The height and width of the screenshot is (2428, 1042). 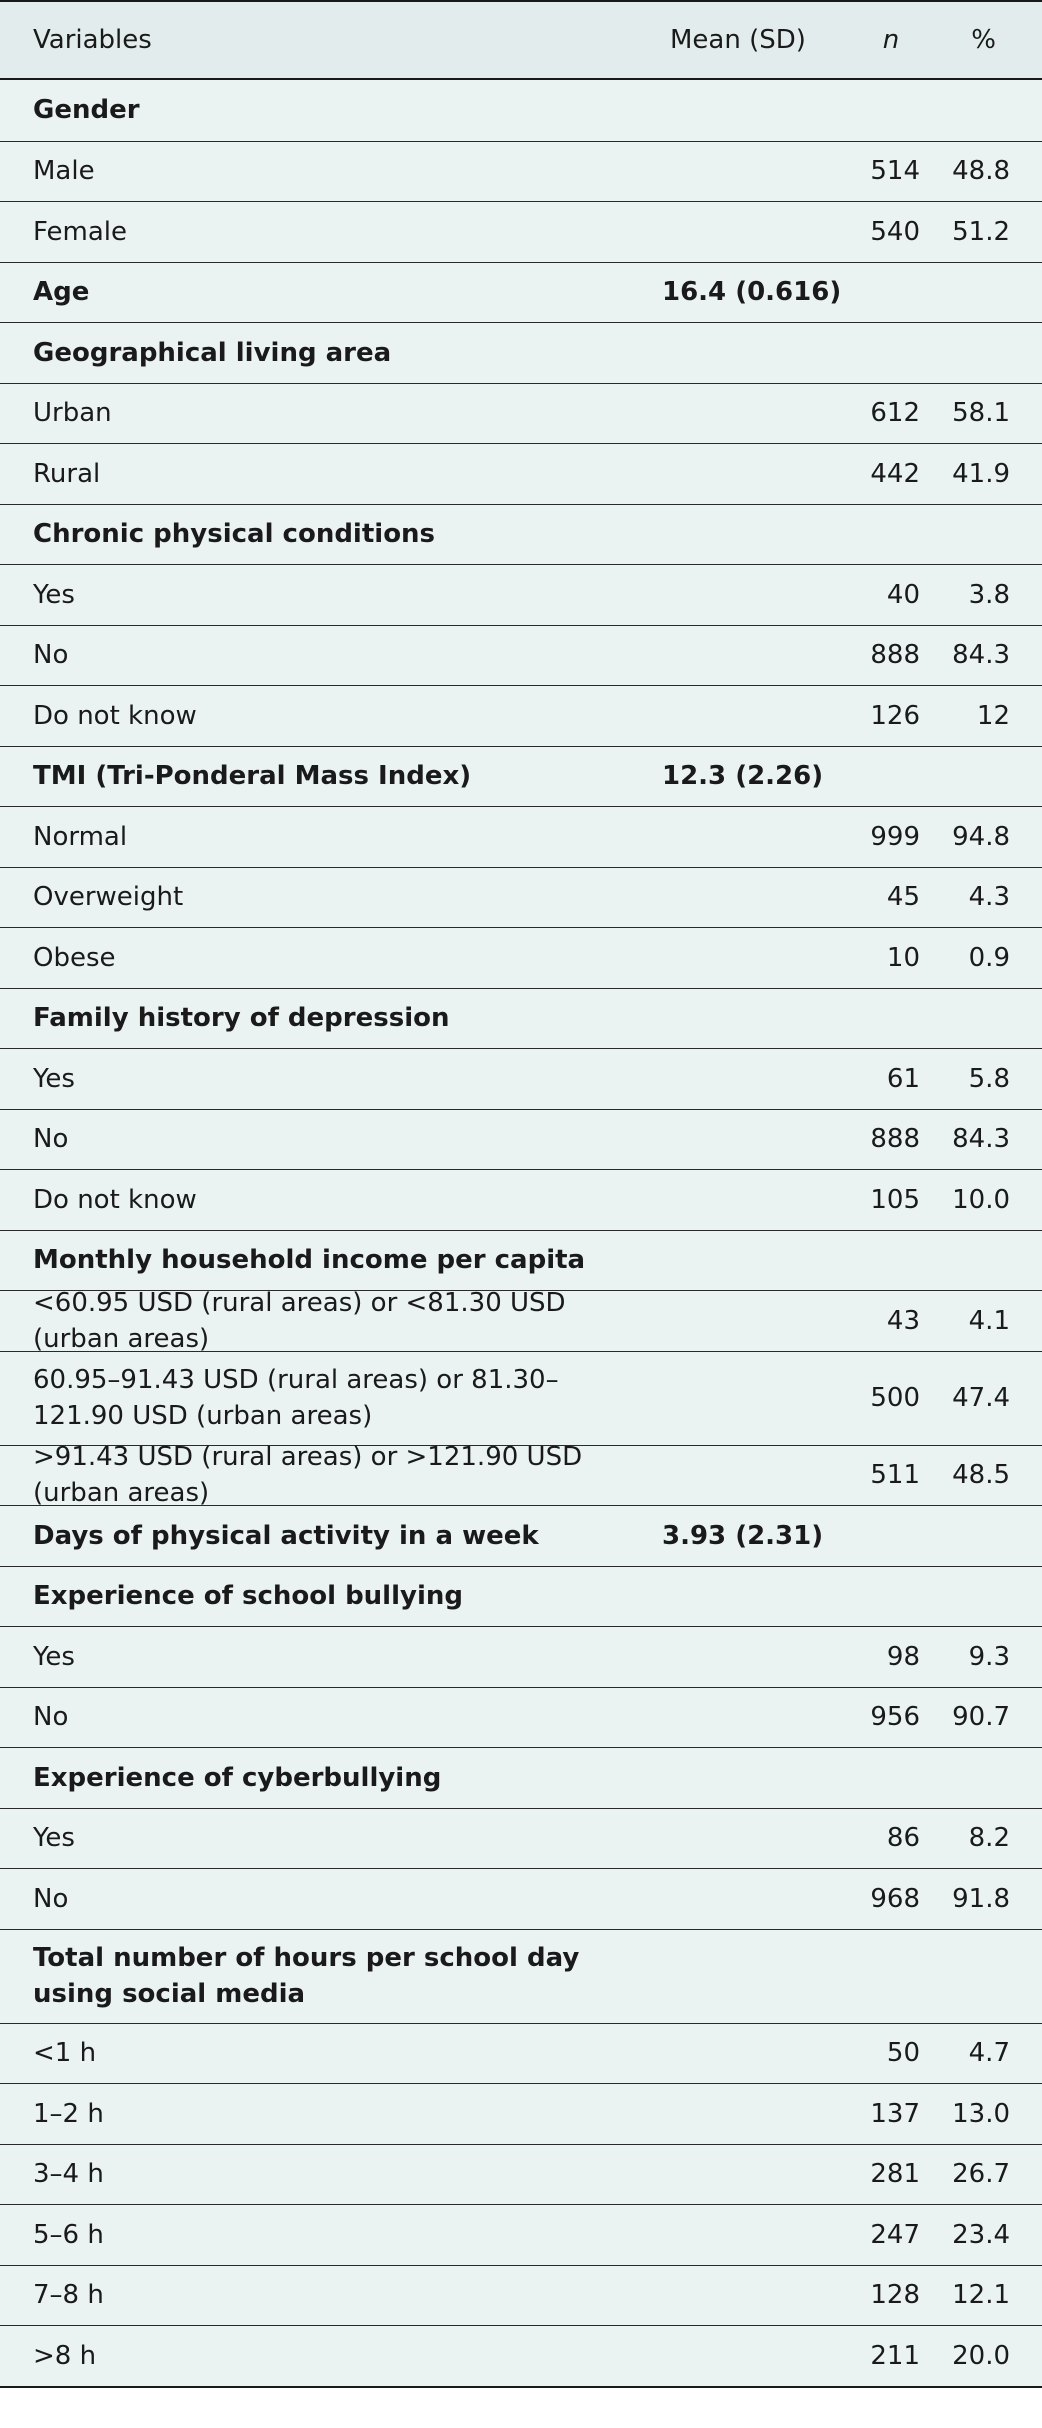 I want to click on variable-cell: Geographical living area, so click(x=212, y=352).